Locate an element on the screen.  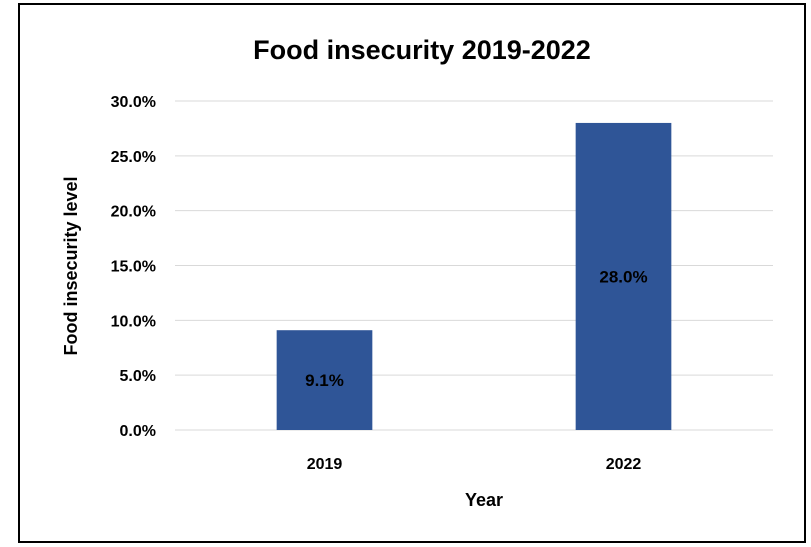
x-axis-title: Year is located at coordinates (484, 500).